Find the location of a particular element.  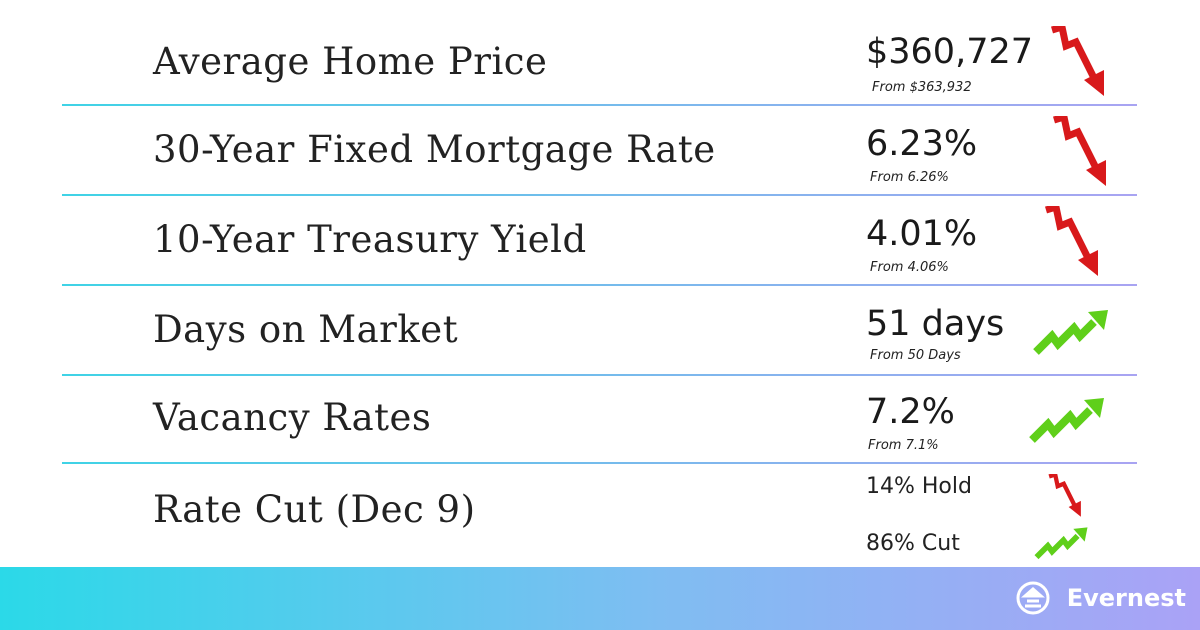

row-from: From 4.06% is located at coordinates (909, 267).